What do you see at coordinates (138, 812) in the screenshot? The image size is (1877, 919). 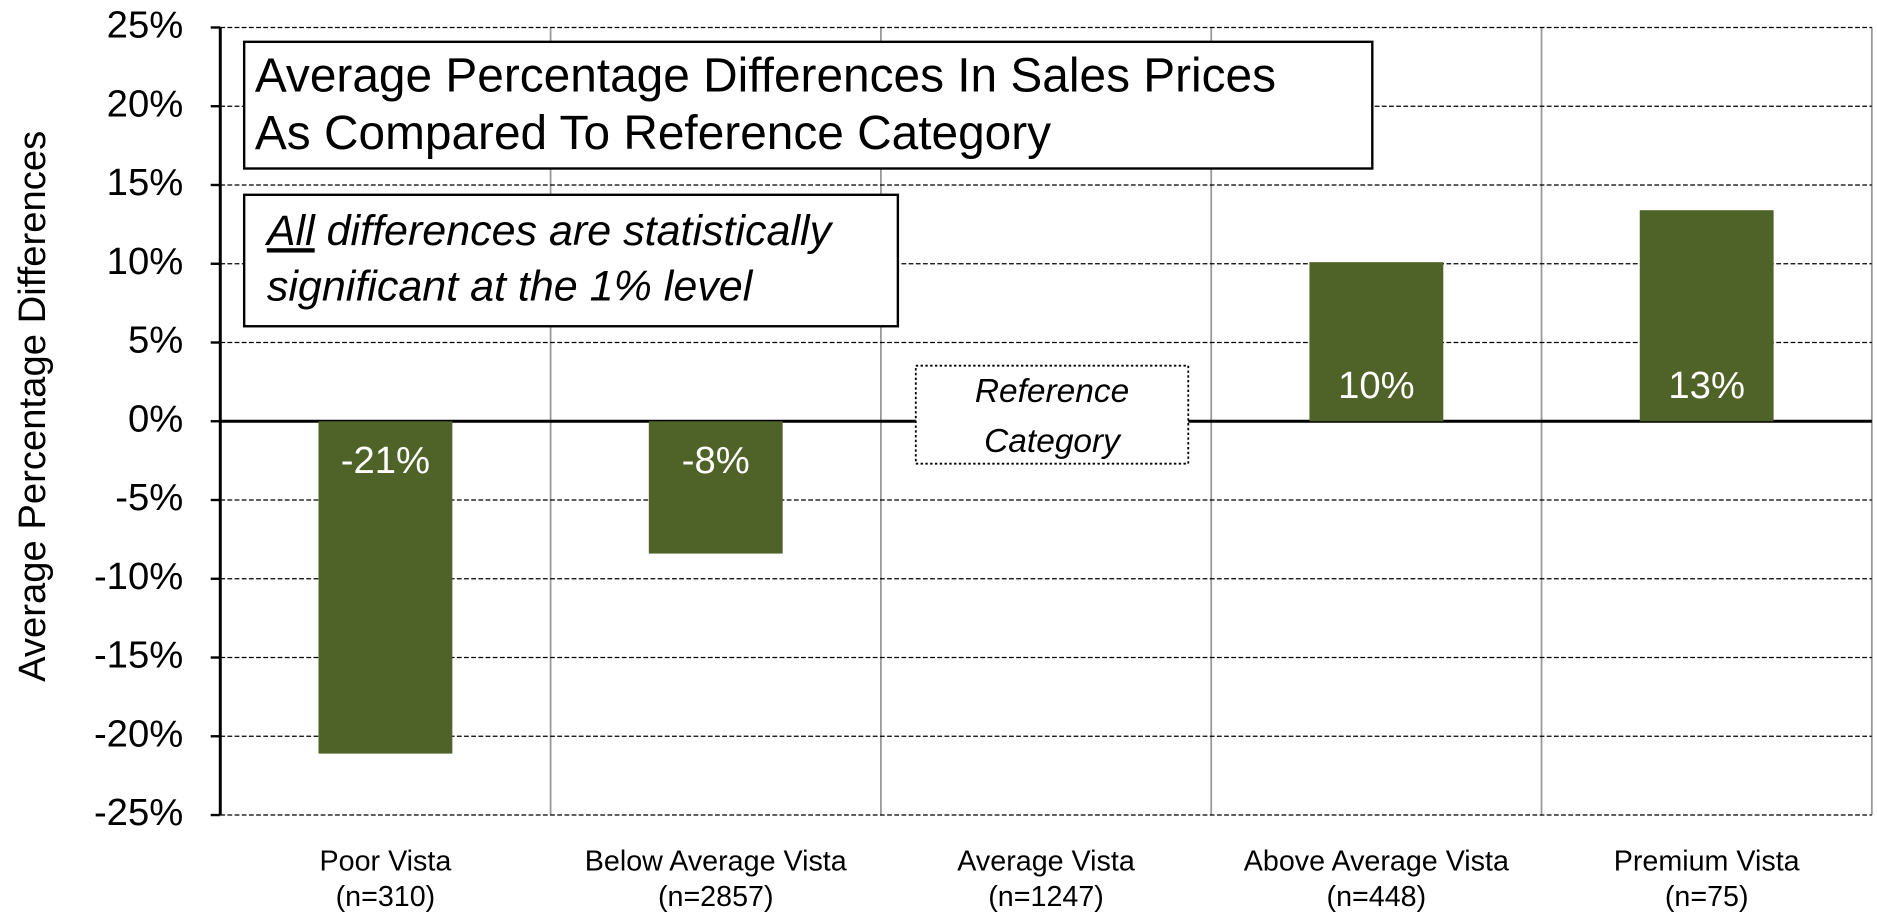 I see `y-tick-label: -25%` at bounding box center [138, 812].